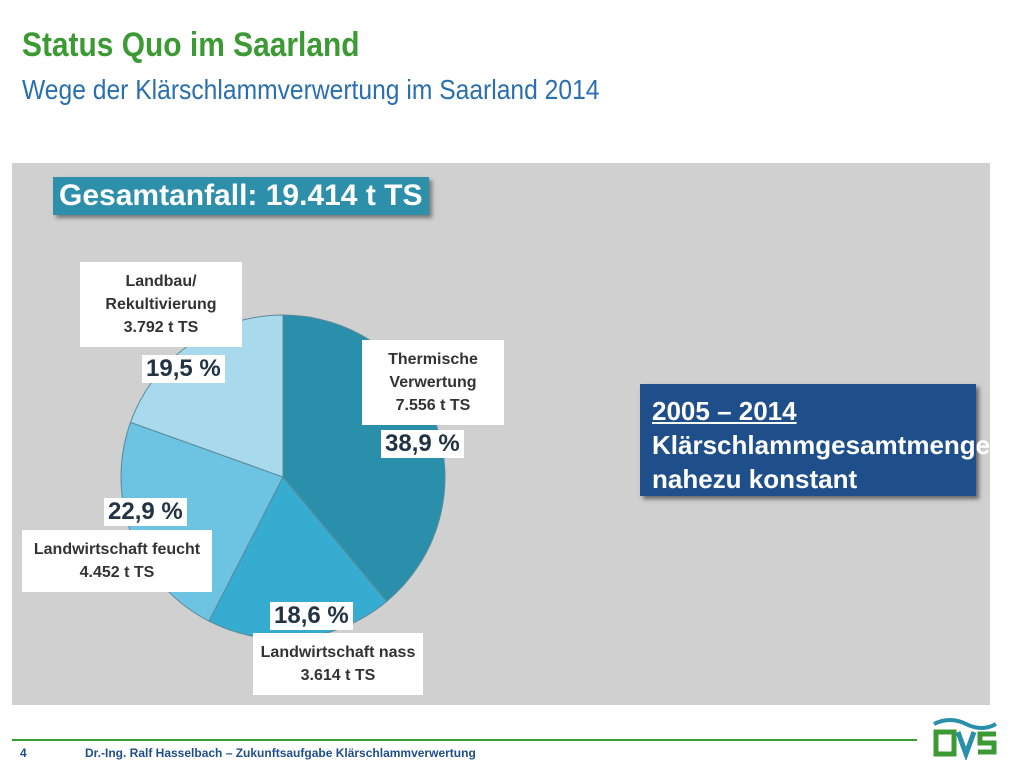 The height and width of the screenshot is (768, 1024). I want to click on slice-label: Thermische Verwertung 7.556 t TS, so click(433, 382).